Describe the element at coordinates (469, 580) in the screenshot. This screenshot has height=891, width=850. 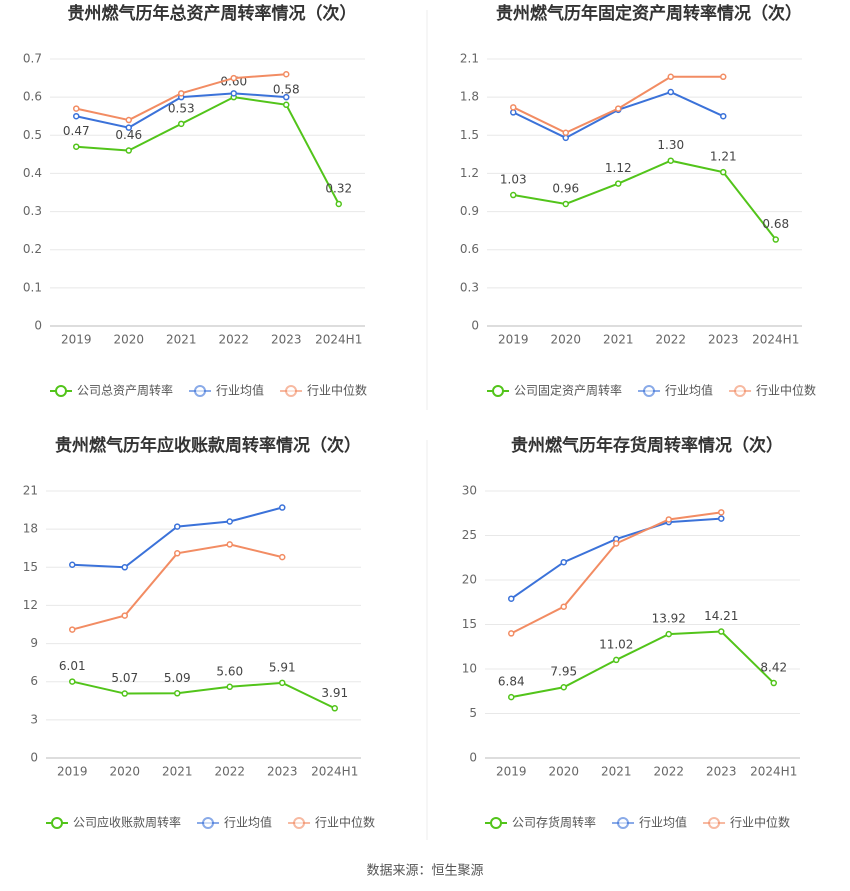
I see `y-tick-label: 20` at that location.